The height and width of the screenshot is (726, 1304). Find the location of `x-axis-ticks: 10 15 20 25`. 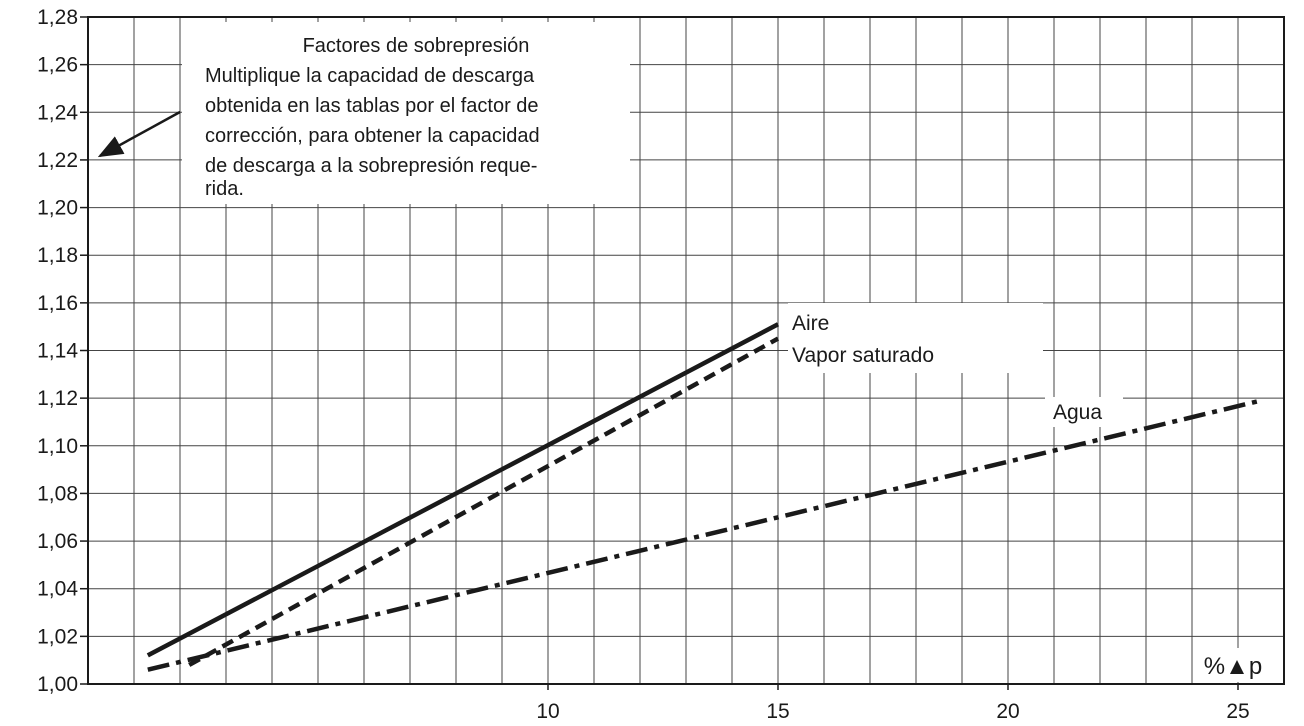

x-axis-ticks: 10 15 20 25 is located at coordinates (893, 703).